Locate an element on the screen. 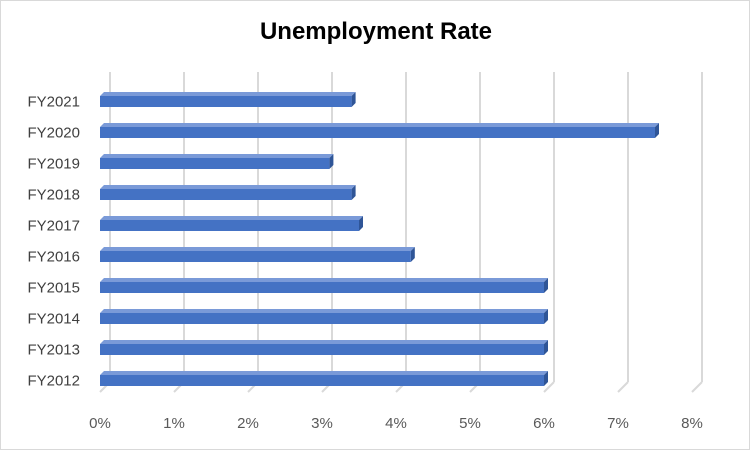 The image size is (752, 452). x-tick-label: 7% is located at coordinates (618, 423).